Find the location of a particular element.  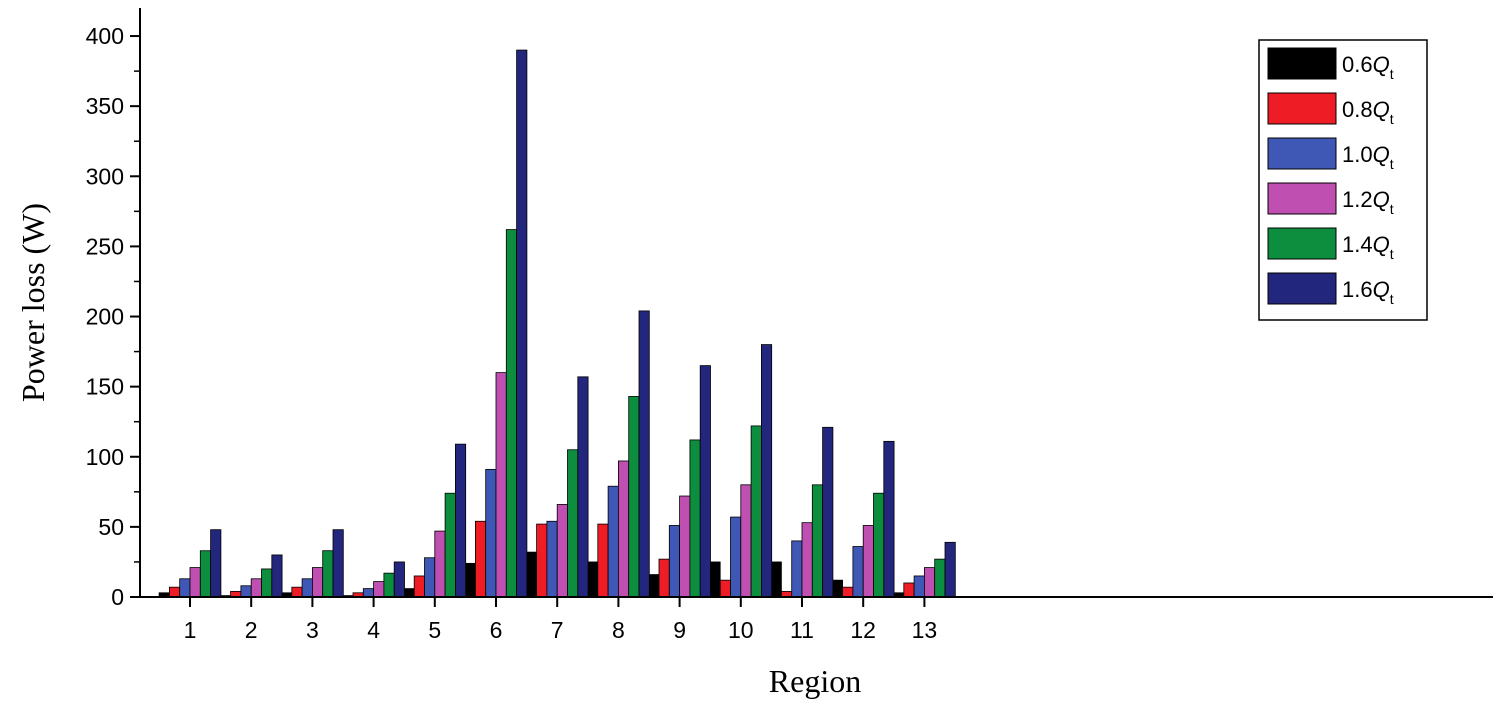

legend-label-2: 1.0Qt is located at coordinates (1368, 157).